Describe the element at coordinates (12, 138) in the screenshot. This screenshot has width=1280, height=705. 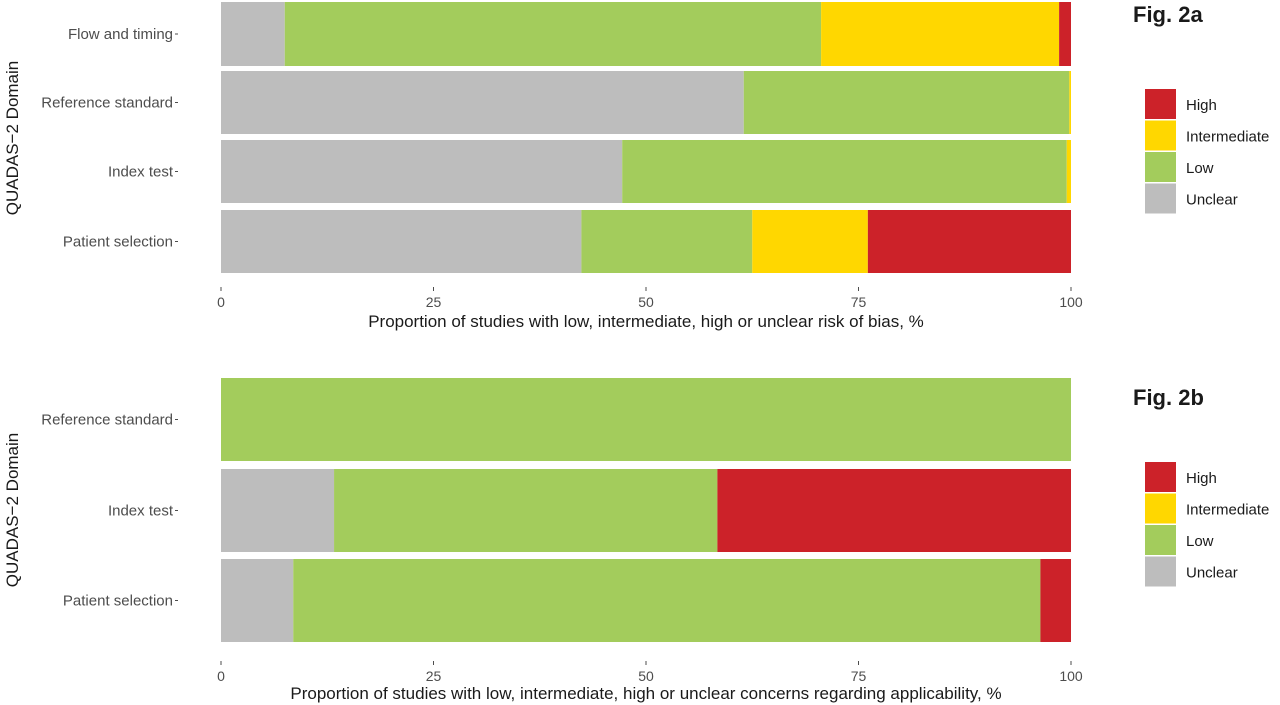
I see `panel-a-y-axis-title: QUADAS−2 Domain` at that location.